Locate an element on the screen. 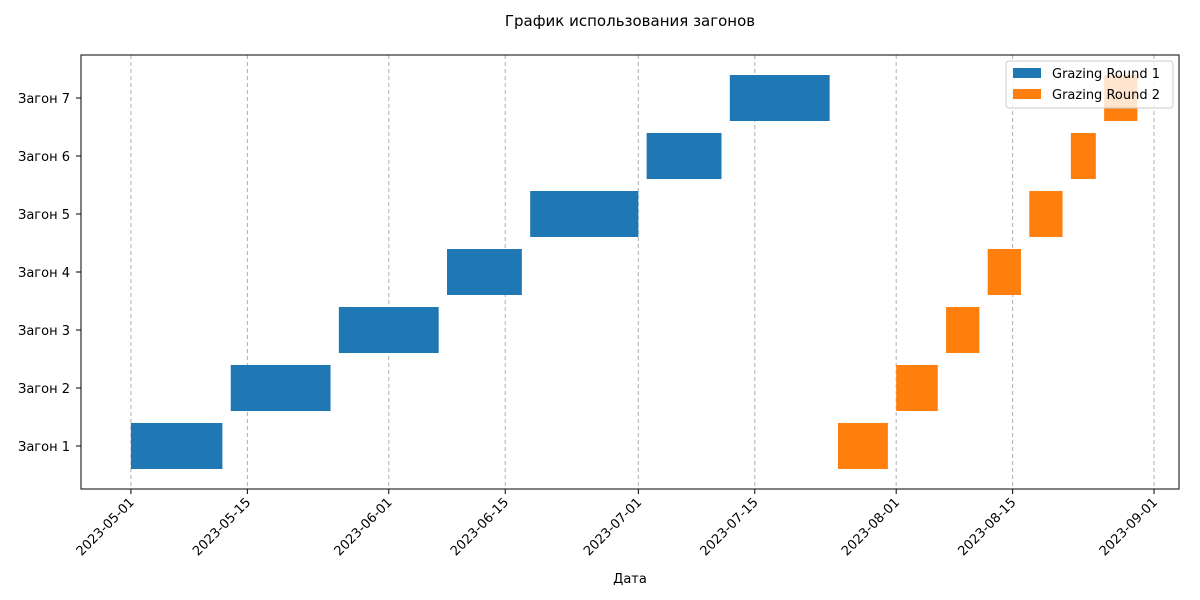  chart-title: График использования загонов is located at coordinates (630, 21).